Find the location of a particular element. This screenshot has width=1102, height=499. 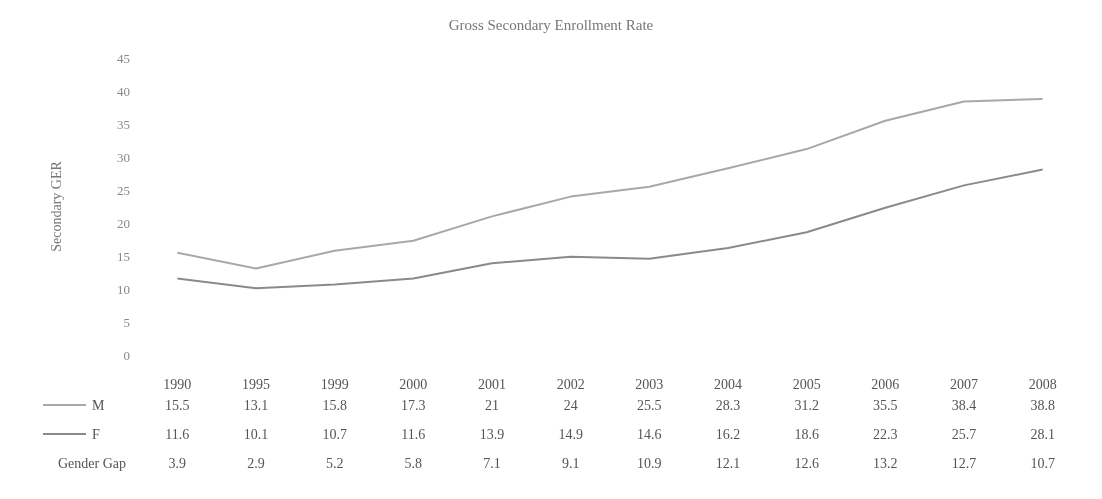

text: 10.7 is located at coordinates (1042, 463).